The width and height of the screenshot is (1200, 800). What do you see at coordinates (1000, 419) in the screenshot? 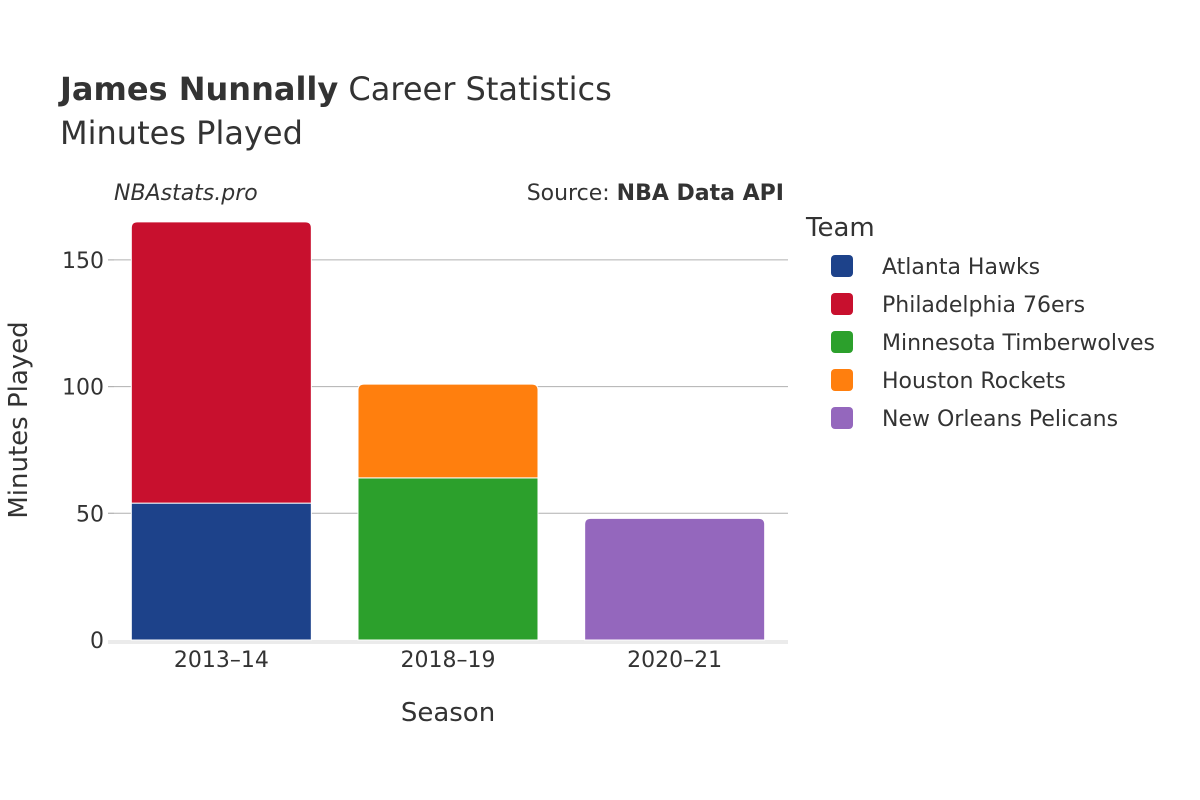
I see `legend-label: New Orleans Pelicans` at bounding box center [1000, 419].